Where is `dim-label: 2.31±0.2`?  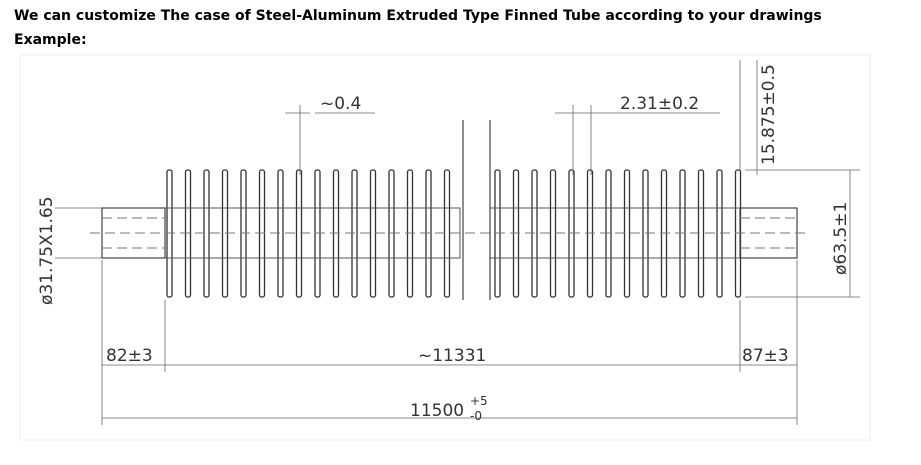 dim-label: 2.31±0.2 is located at coordinates (659, 104).